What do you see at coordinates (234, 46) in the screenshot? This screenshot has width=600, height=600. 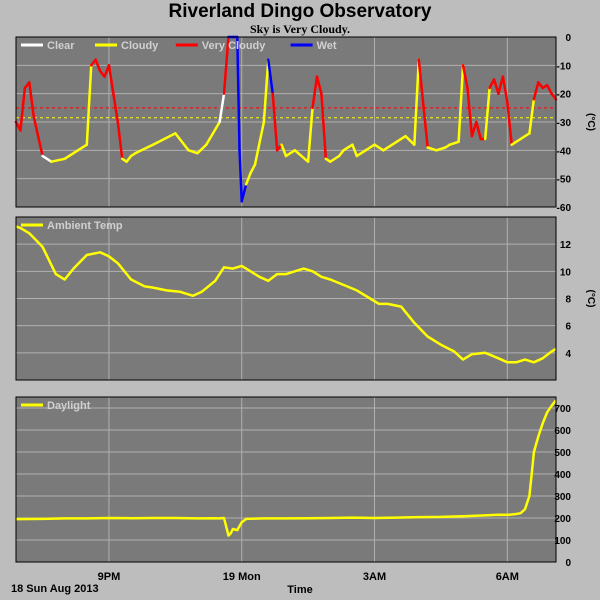 I see `sky-legend-label-2: Very Cloudy` at bounding box center [234, 46].